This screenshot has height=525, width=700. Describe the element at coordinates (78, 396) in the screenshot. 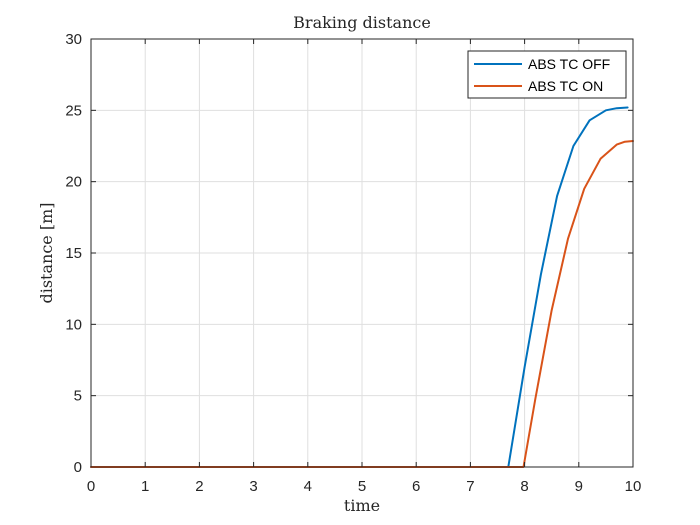

I see `y-tick-label: 5` at that location.